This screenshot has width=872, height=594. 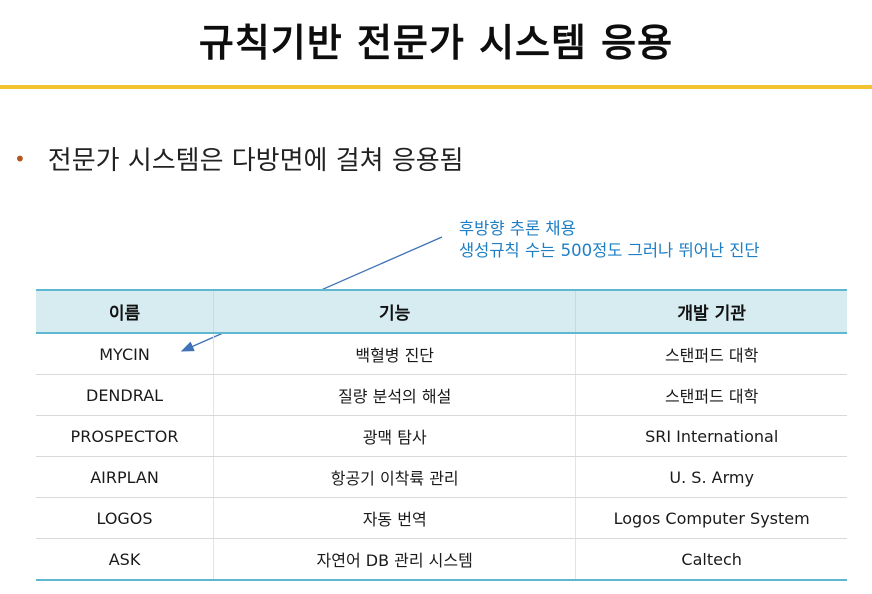 I want to click on cell-function: 광맥 탐사, so click(x=394, y=436).